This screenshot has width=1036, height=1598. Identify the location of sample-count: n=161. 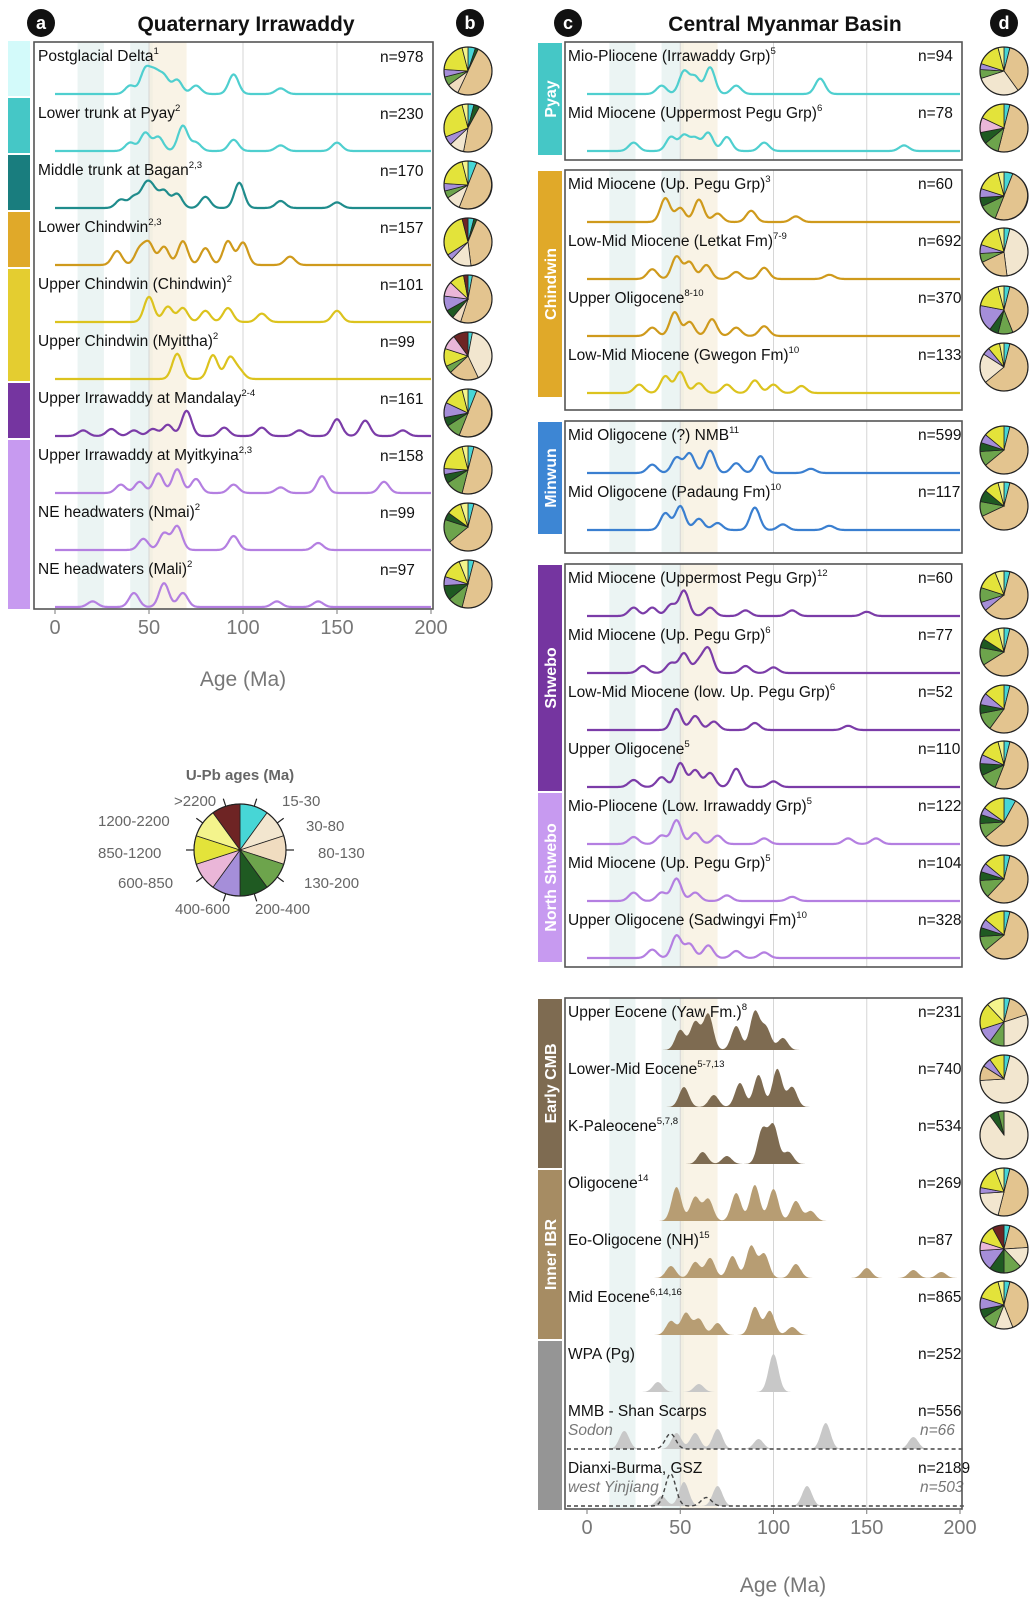
(402, 399).